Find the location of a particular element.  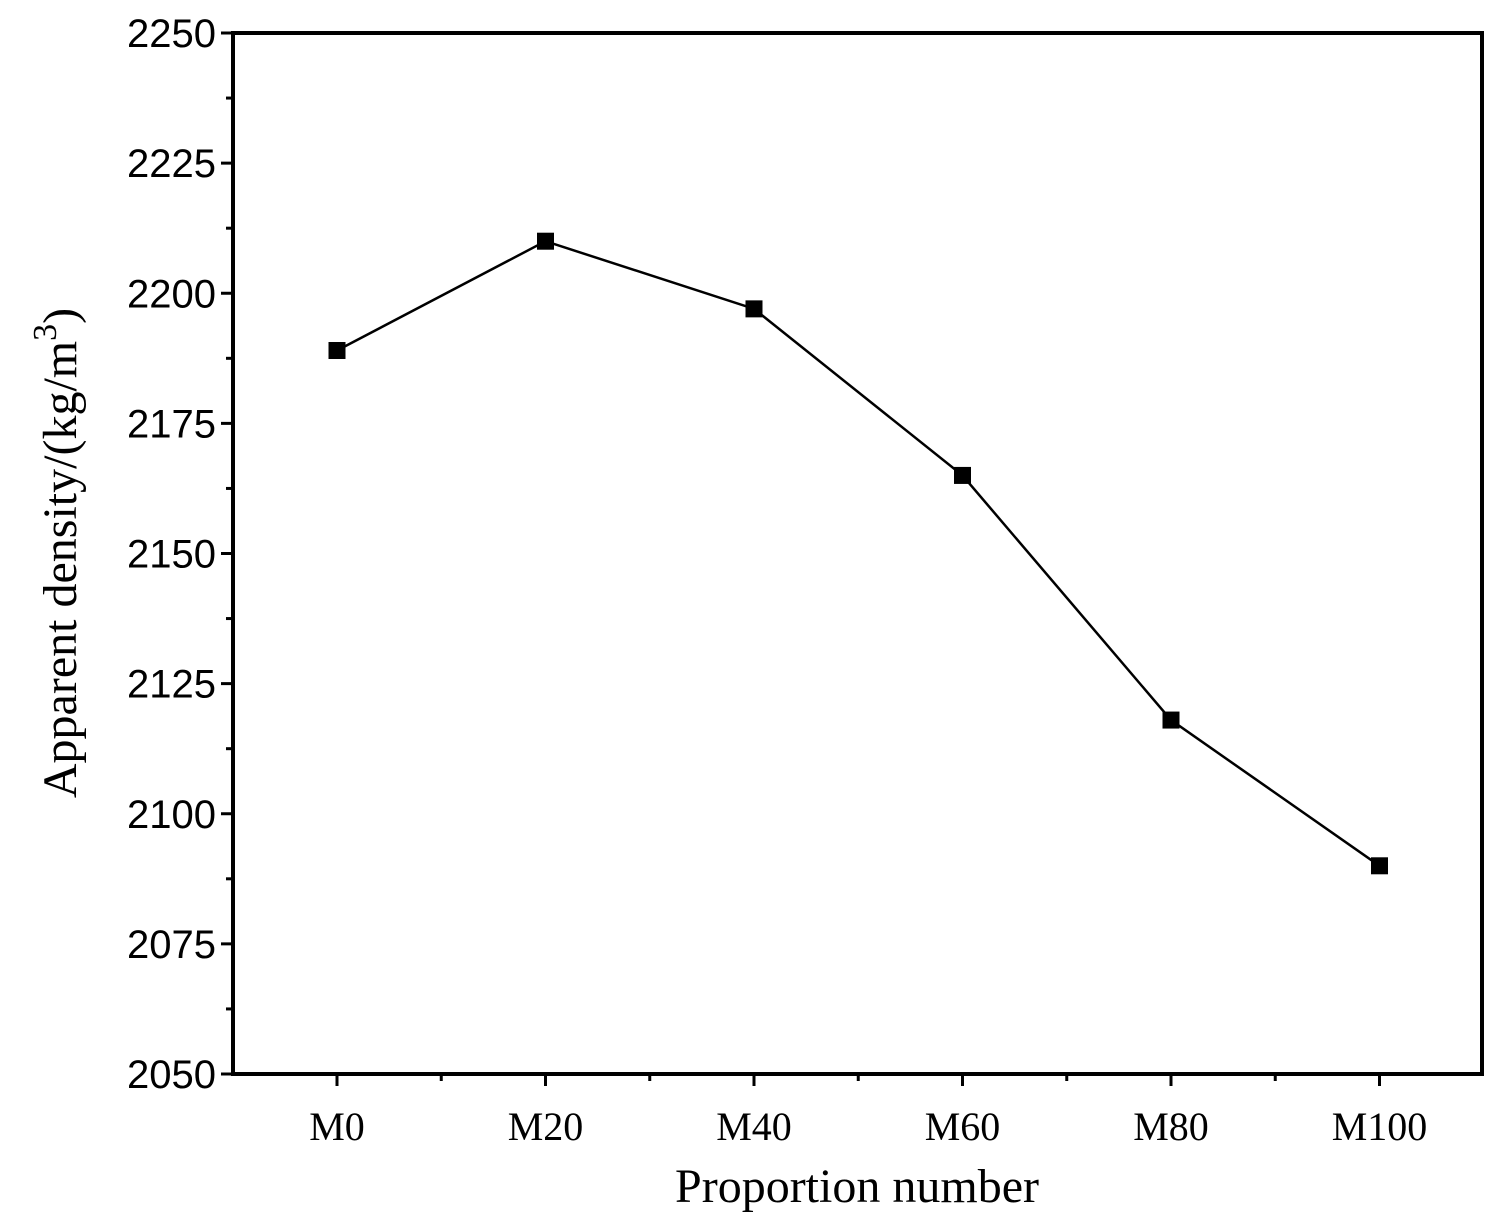

y-tick-label: 2050 is located at coordinates (171, 1075).